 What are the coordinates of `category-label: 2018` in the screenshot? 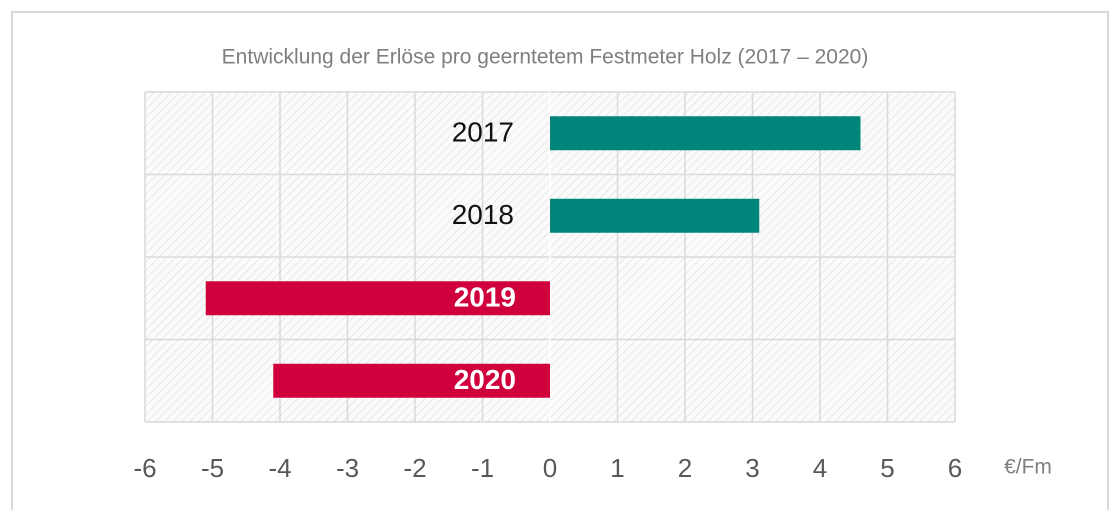 It's located at (483, 214).